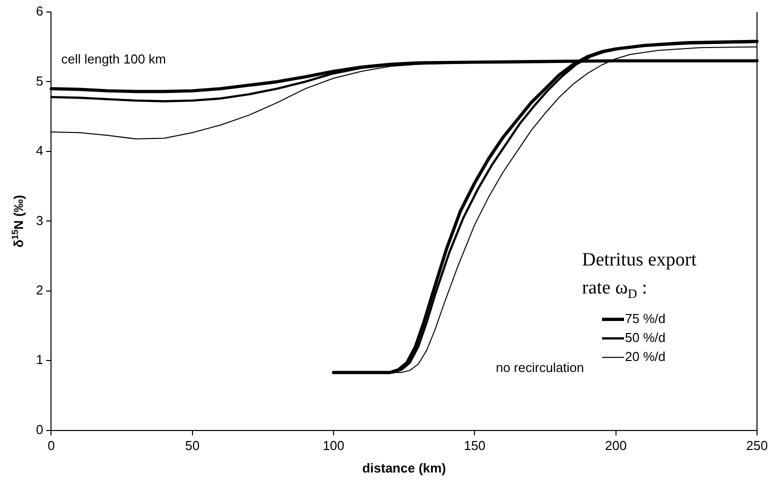  Describe the element at coordinates (645, 356) in the screenshot. I see `legend-label: 20 %/d` at that location.